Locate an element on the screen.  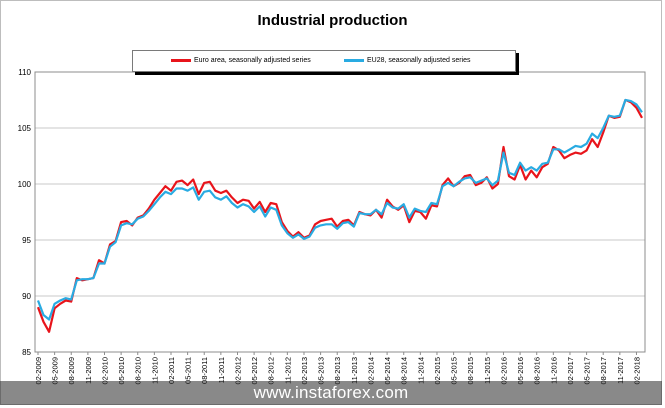
y-tick-label: 105 is located at coordinates (25, 128).